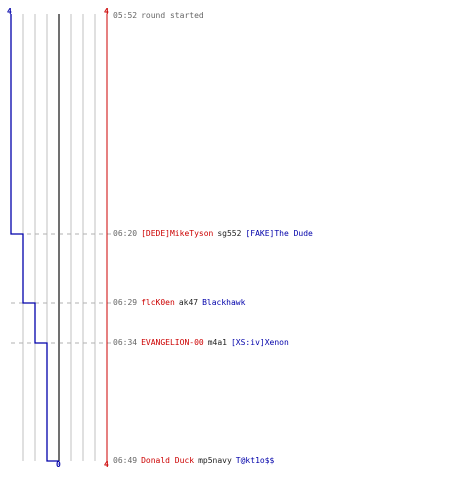 This screenshot has width=450, height=500. Describe the element at coordinates (259, 342) in the screenshot. I see `victim-name: [XS:iv]Xenon` at that location.